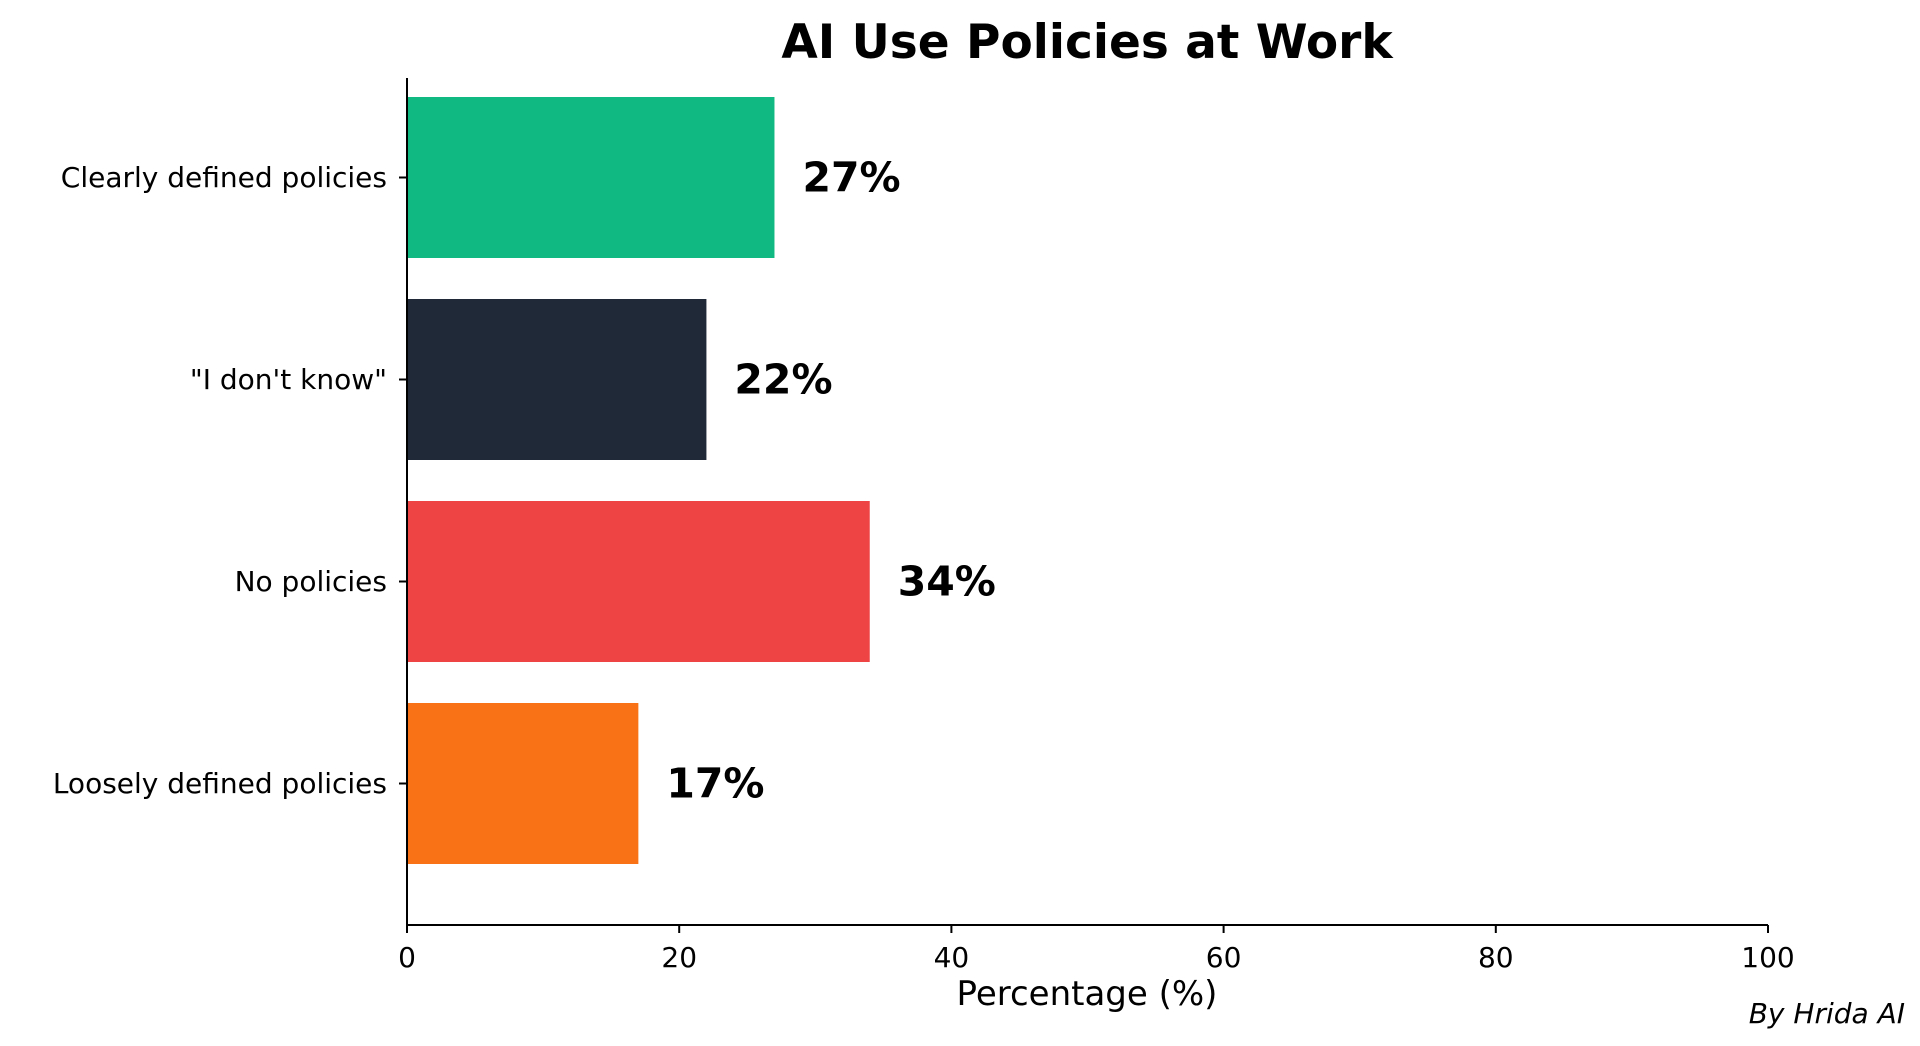  I want to click on category-label-1: Clearly defined policies, so click(224, 177).